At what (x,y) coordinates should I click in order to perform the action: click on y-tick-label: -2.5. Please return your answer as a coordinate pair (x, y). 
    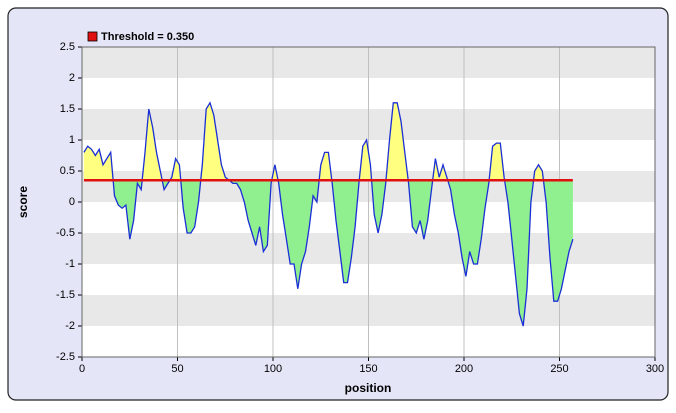
    Looking at the image, I should click on (65, 357).